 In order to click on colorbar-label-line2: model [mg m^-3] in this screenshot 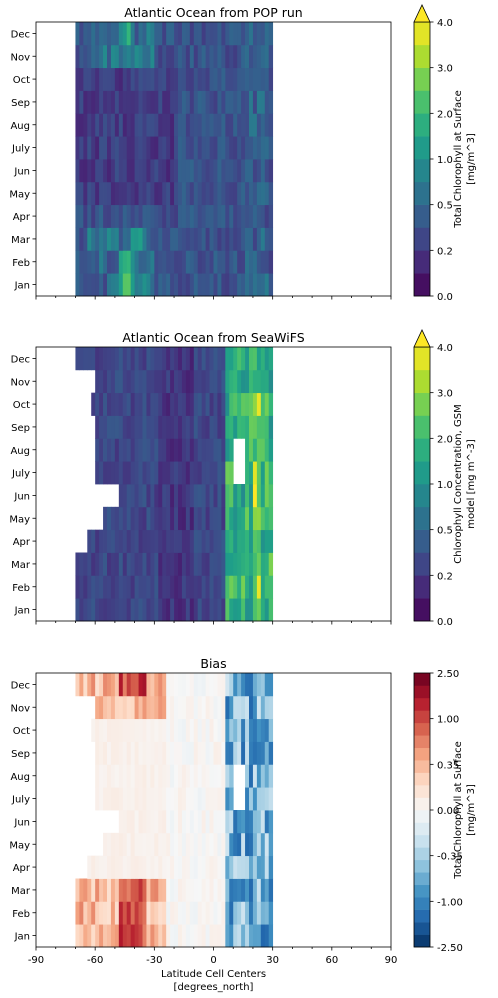, I will do `click(471, 484)`.